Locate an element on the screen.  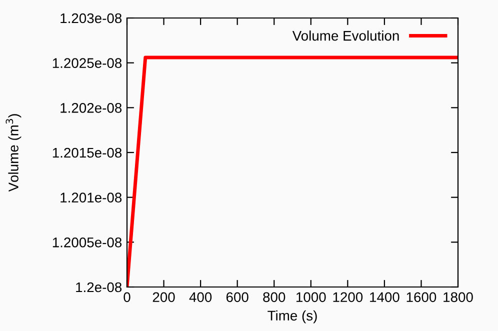
x-tick-label: 800 is located at coordinates (274, 297).